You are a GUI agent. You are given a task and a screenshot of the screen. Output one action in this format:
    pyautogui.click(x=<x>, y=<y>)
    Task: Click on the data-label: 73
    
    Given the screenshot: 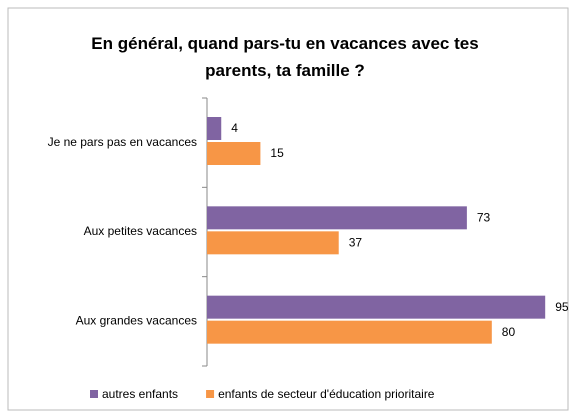 What is the action you would take?
    pyautogui.click(x=484, y=218)
    